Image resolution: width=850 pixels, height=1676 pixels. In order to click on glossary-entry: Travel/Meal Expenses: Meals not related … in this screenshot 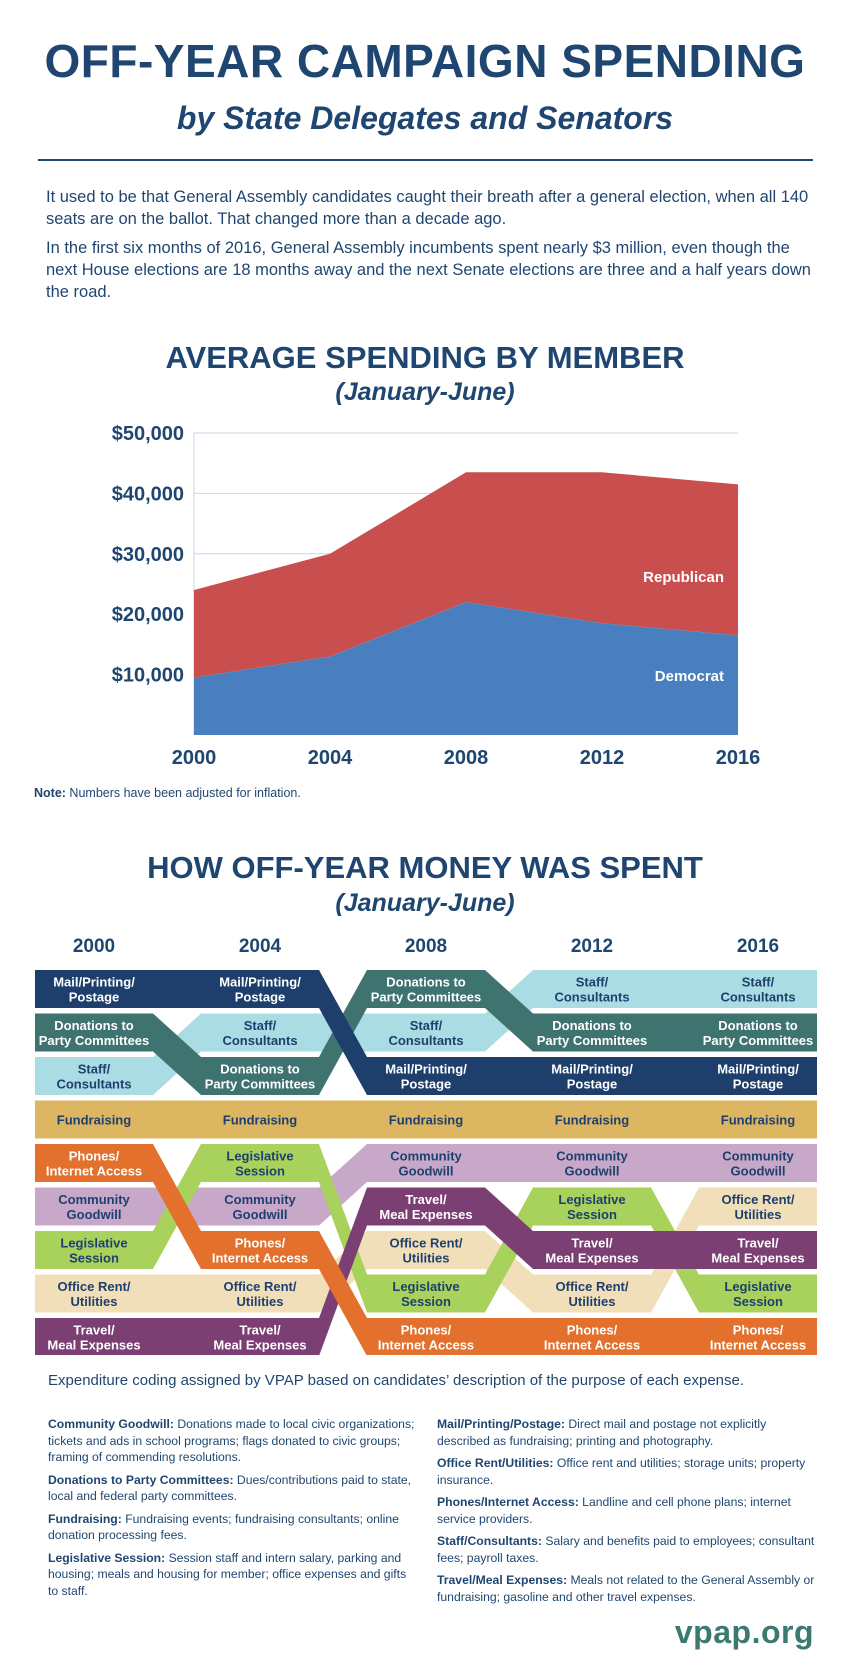, I will do `click(627, 1588)`.